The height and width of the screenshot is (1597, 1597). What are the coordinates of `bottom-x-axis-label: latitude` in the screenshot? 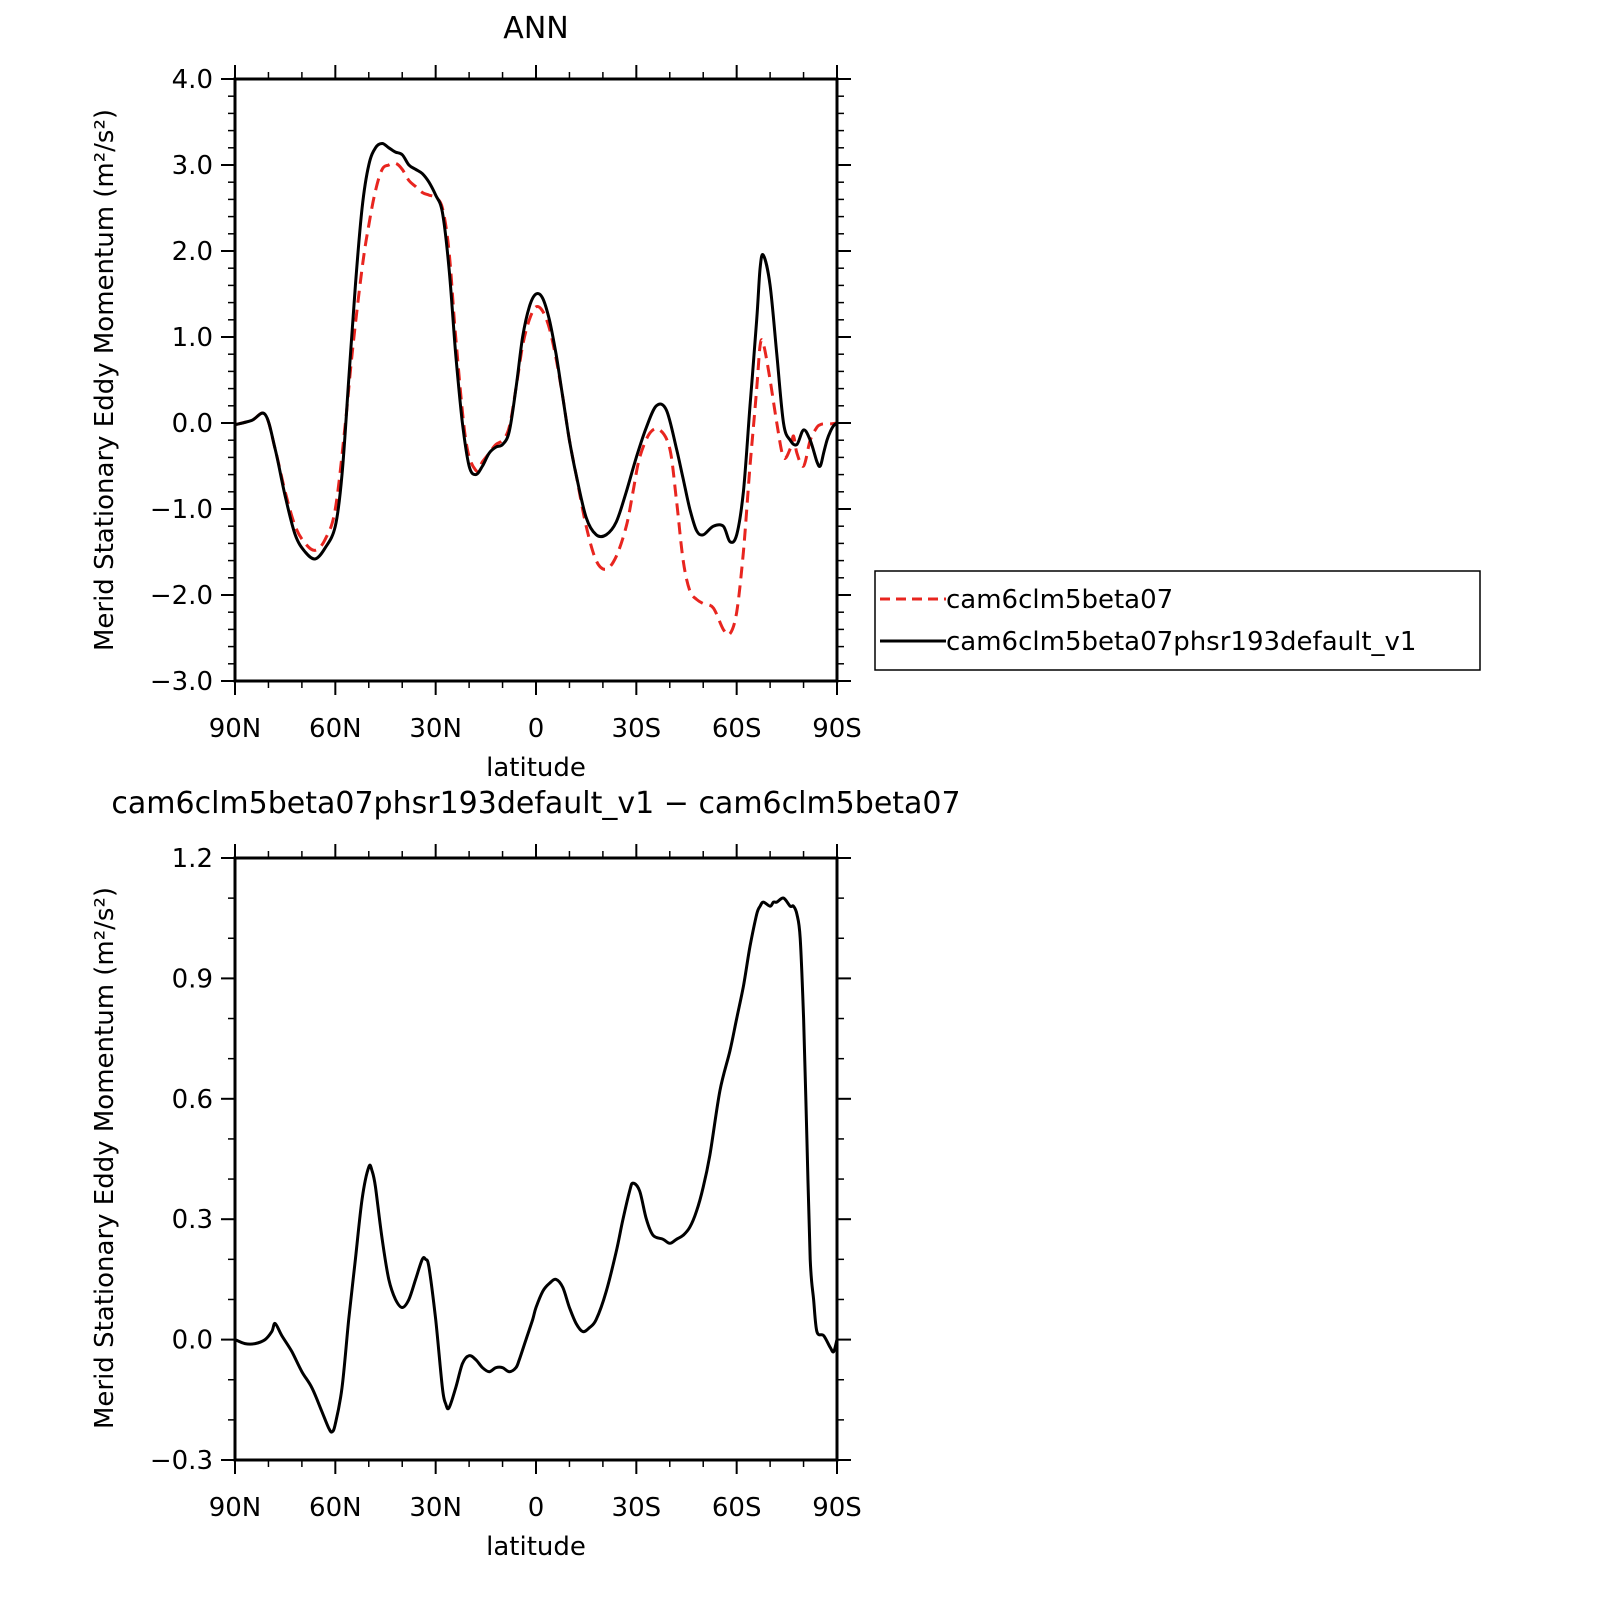 It's located at (536, 1547).